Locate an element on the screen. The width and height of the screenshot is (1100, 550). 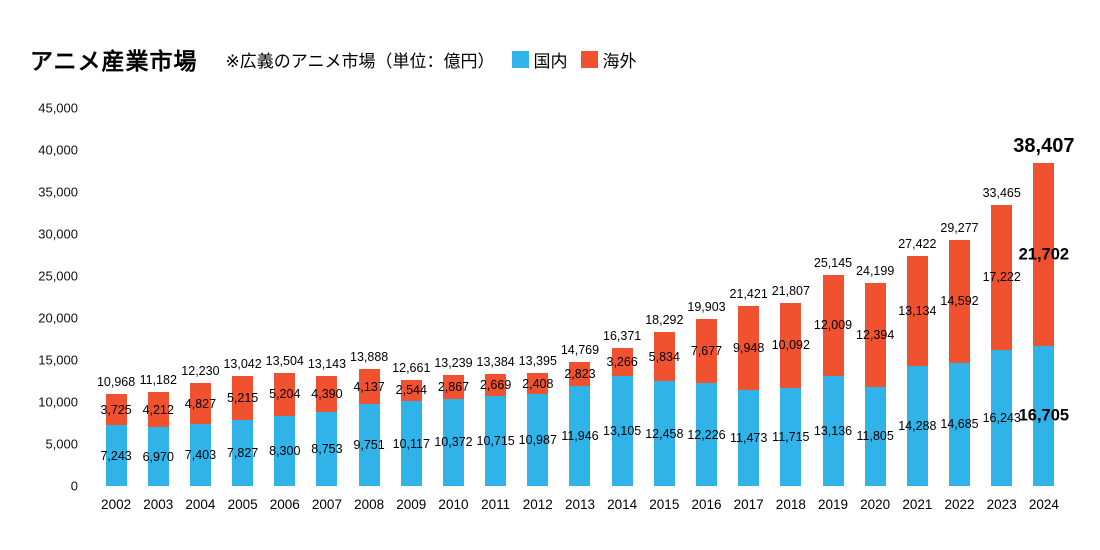
bar-column: 29,277 14,592 14,685 2022 is located at coordinates (959, 310).